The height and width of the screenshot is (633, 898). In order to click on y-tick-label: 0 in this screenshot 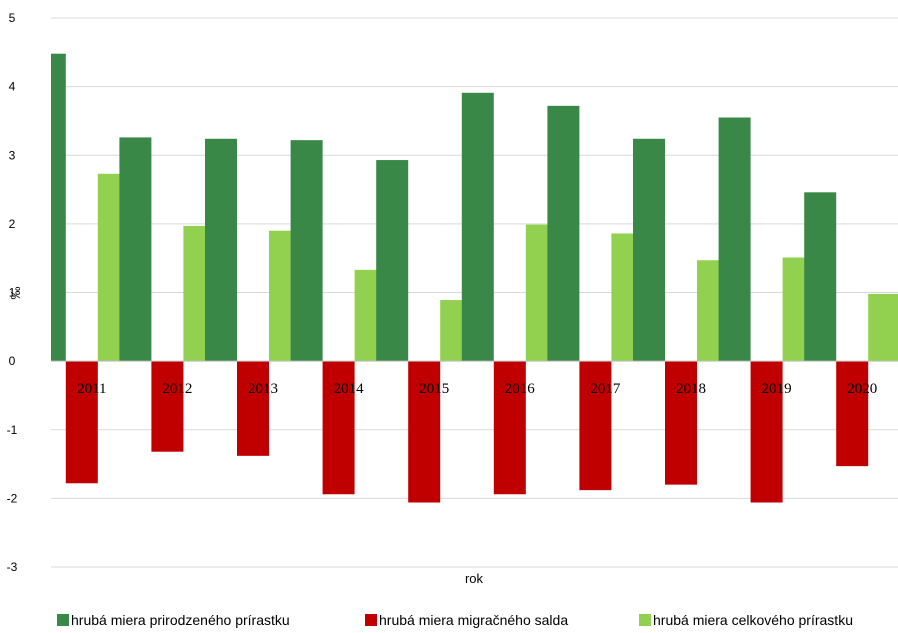, I will do `click(12, 361)`.